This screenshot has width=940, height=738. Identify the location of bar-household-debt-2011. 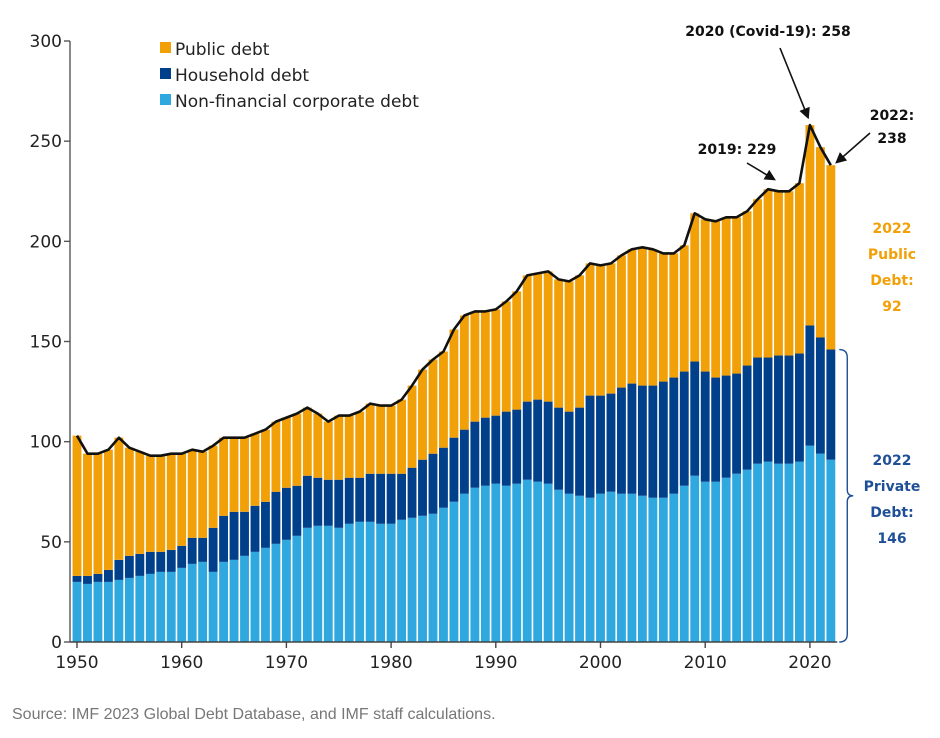
(716, 429).